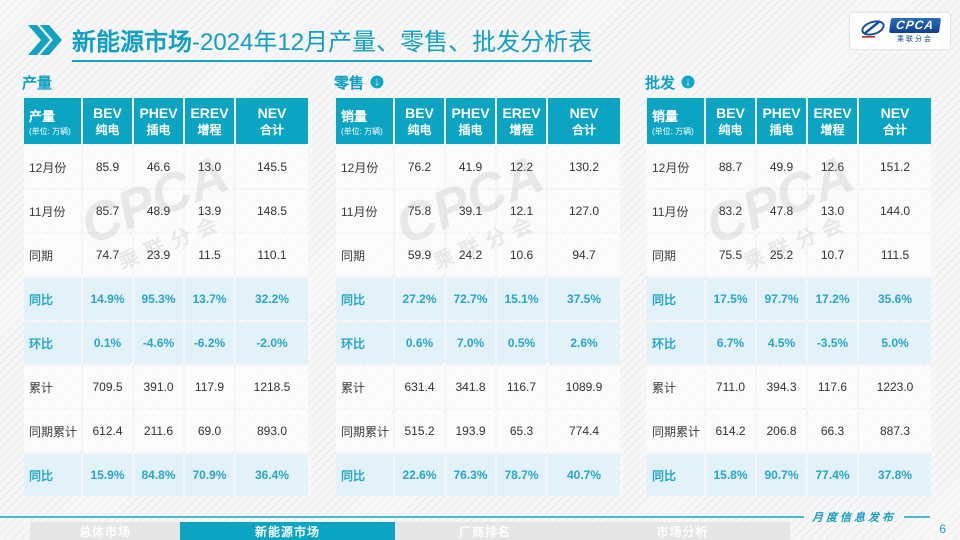 This screenshot has height=540, width=960. I want to click on cell: 148.5, so click(272, 211).